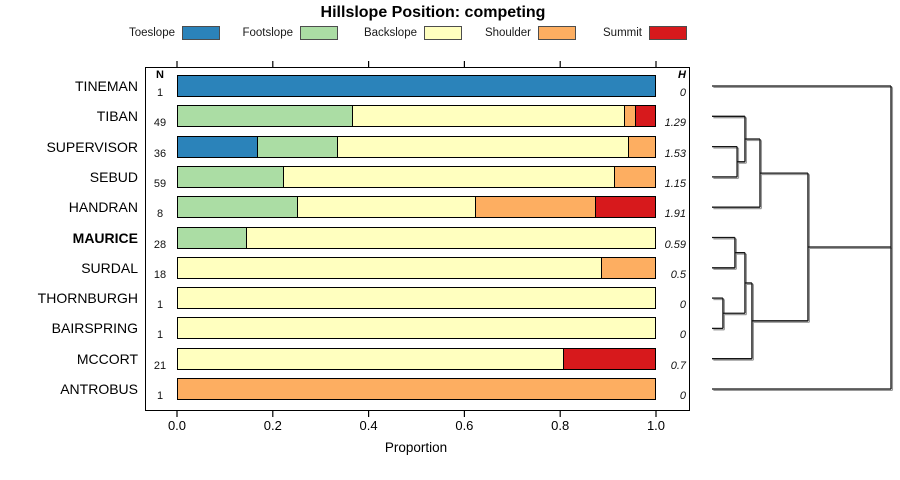 The image size is (900, 480). Describe the element at coordinates (160, 75) in the screenshot. I see `n-column-header: N` at that location.